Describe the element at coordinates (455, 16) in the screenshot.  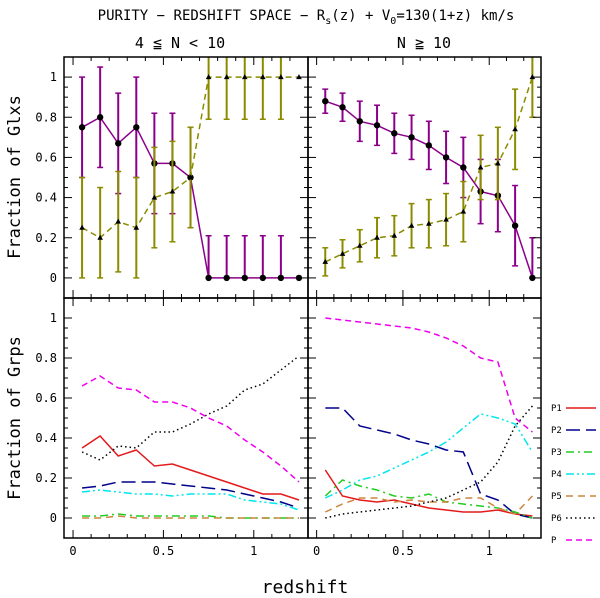
I see `figure-title-suffix: =130(1+z) km/s` at that location.